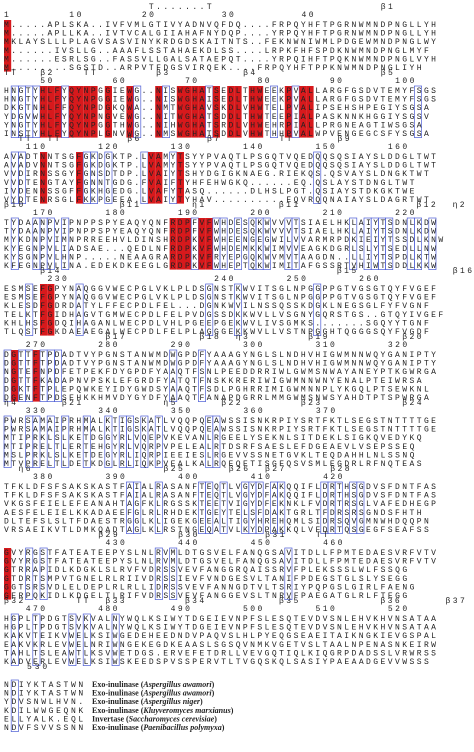 The height and width of the screenshot is (752, 474). Describe the element at coordinates (43, 702) in the screenshot. I see `sequence: YDVSNWLHVN.` at that location.